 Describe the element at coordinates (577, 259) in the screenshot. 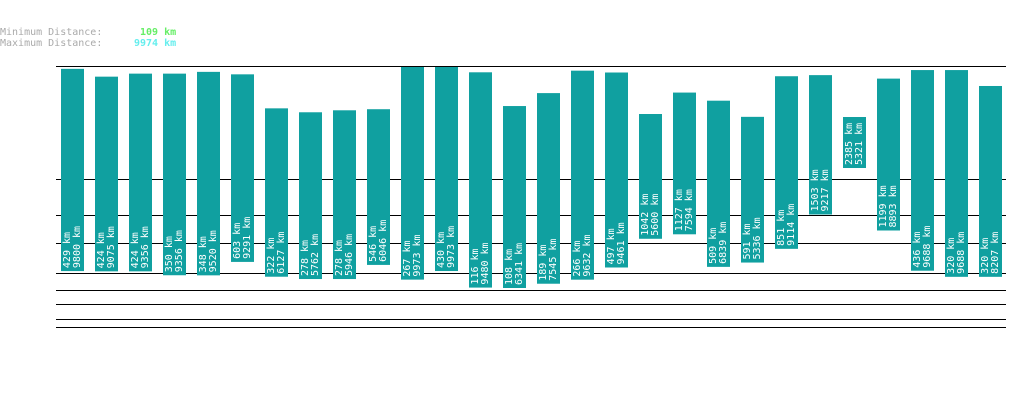

I see `min-label: 266 km` at that location.